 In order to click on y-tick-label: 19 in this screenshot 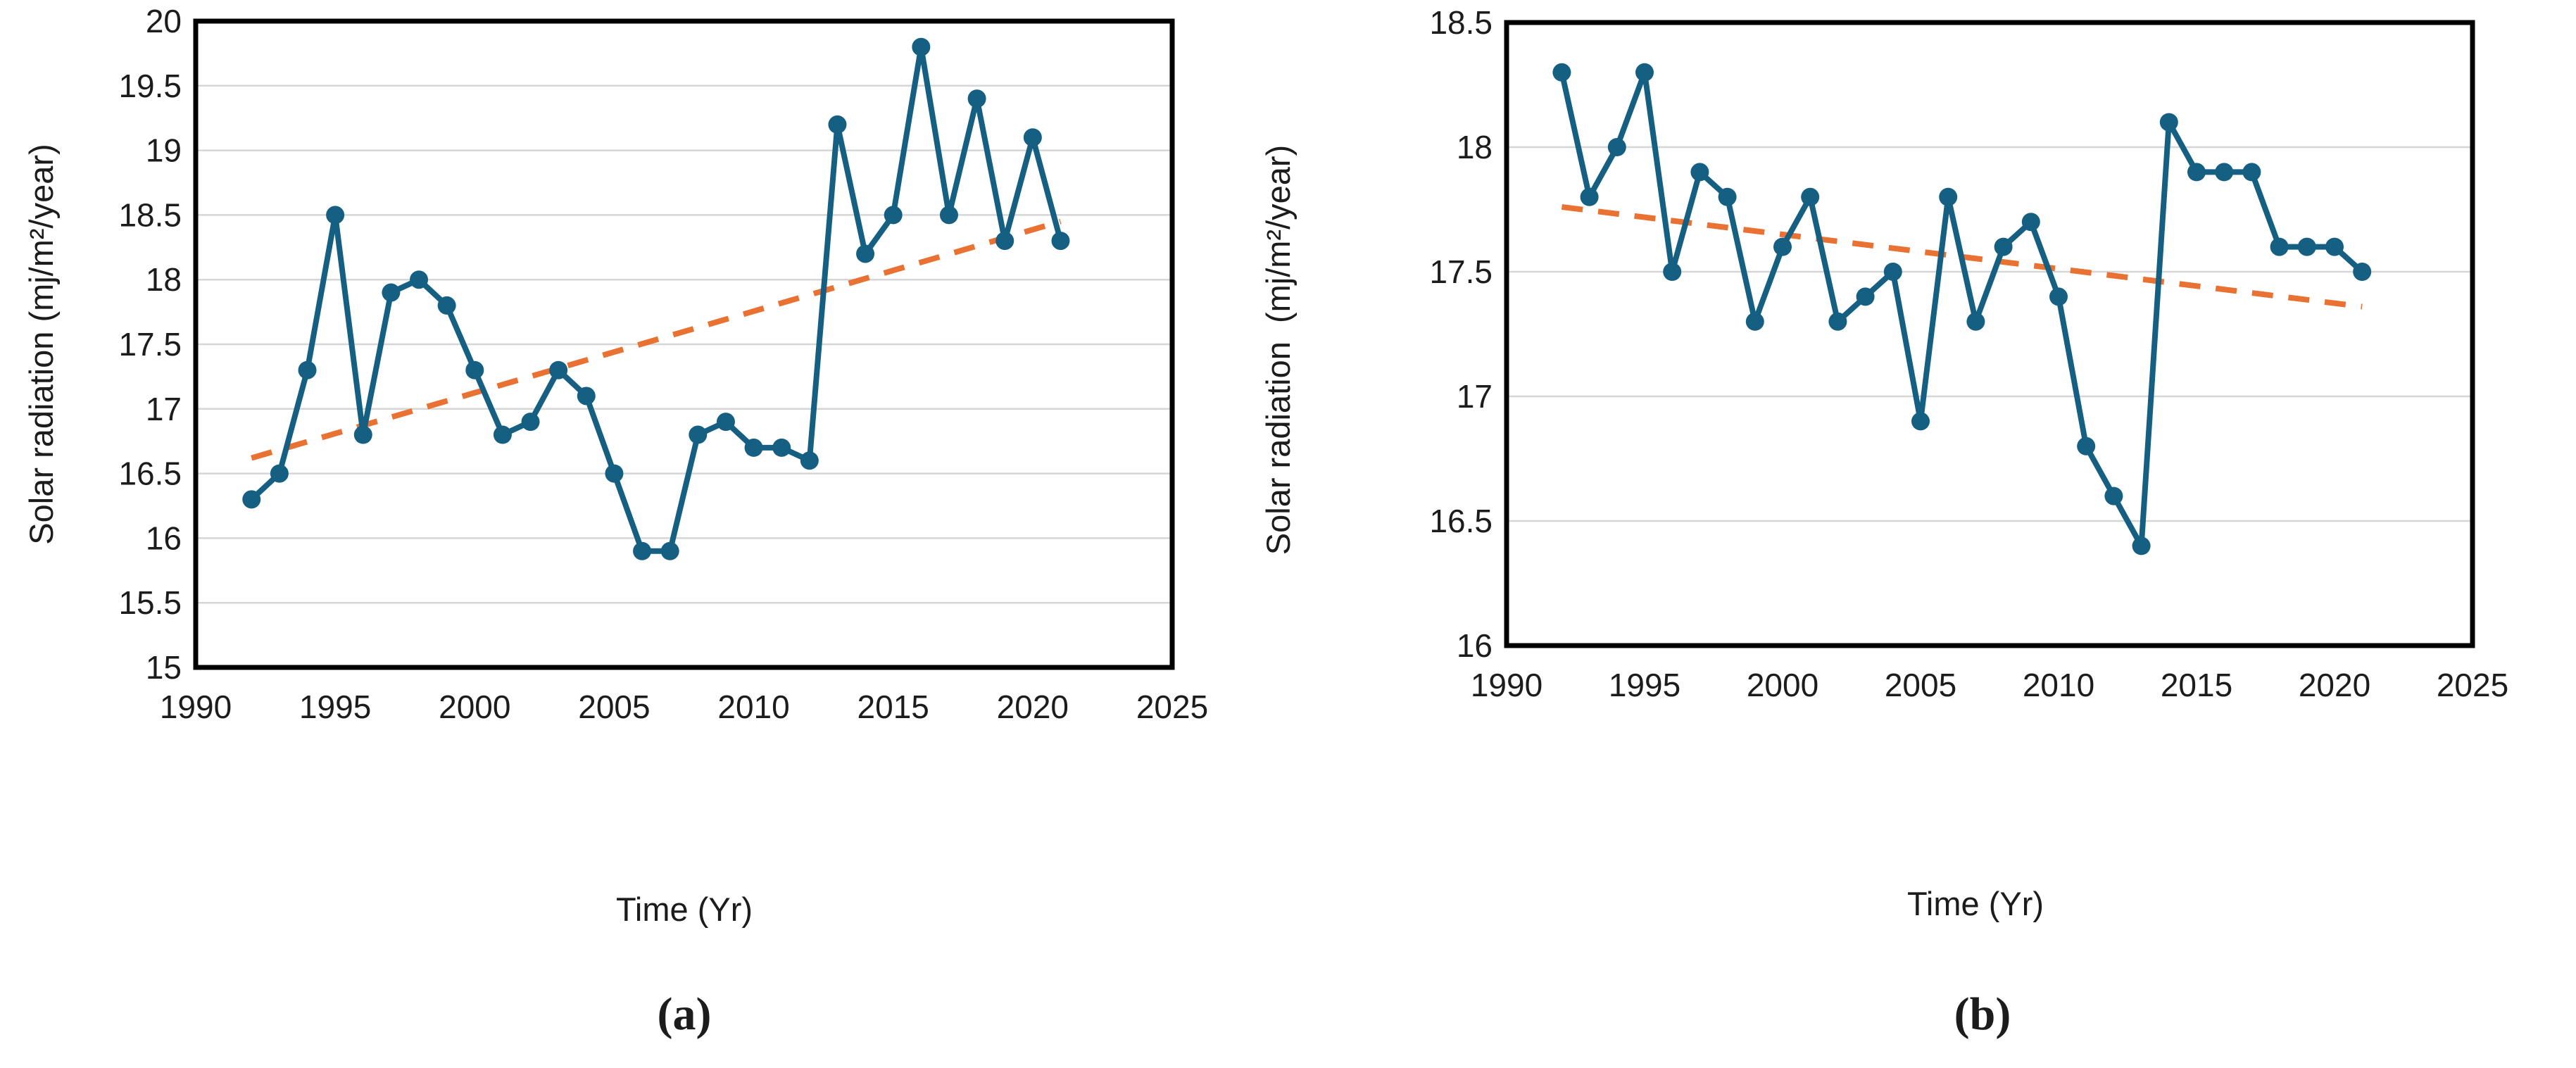, I will do `click(164, 150)`.